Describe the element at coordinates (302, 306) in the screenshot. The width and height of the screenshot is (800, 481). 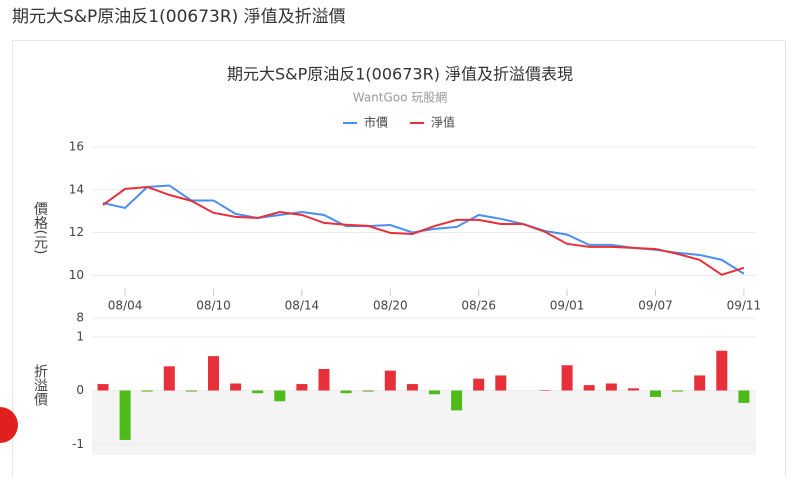
I see `x-tick-label: 08/14` at that location.